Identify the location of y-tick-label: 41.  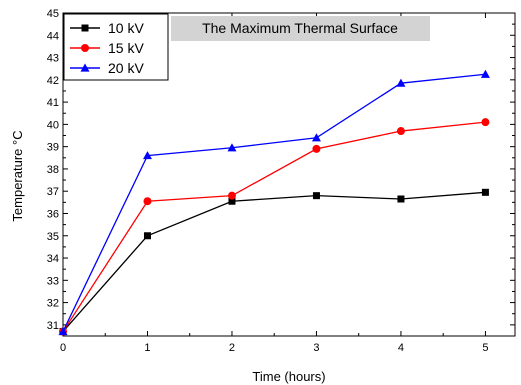
(53, 103).